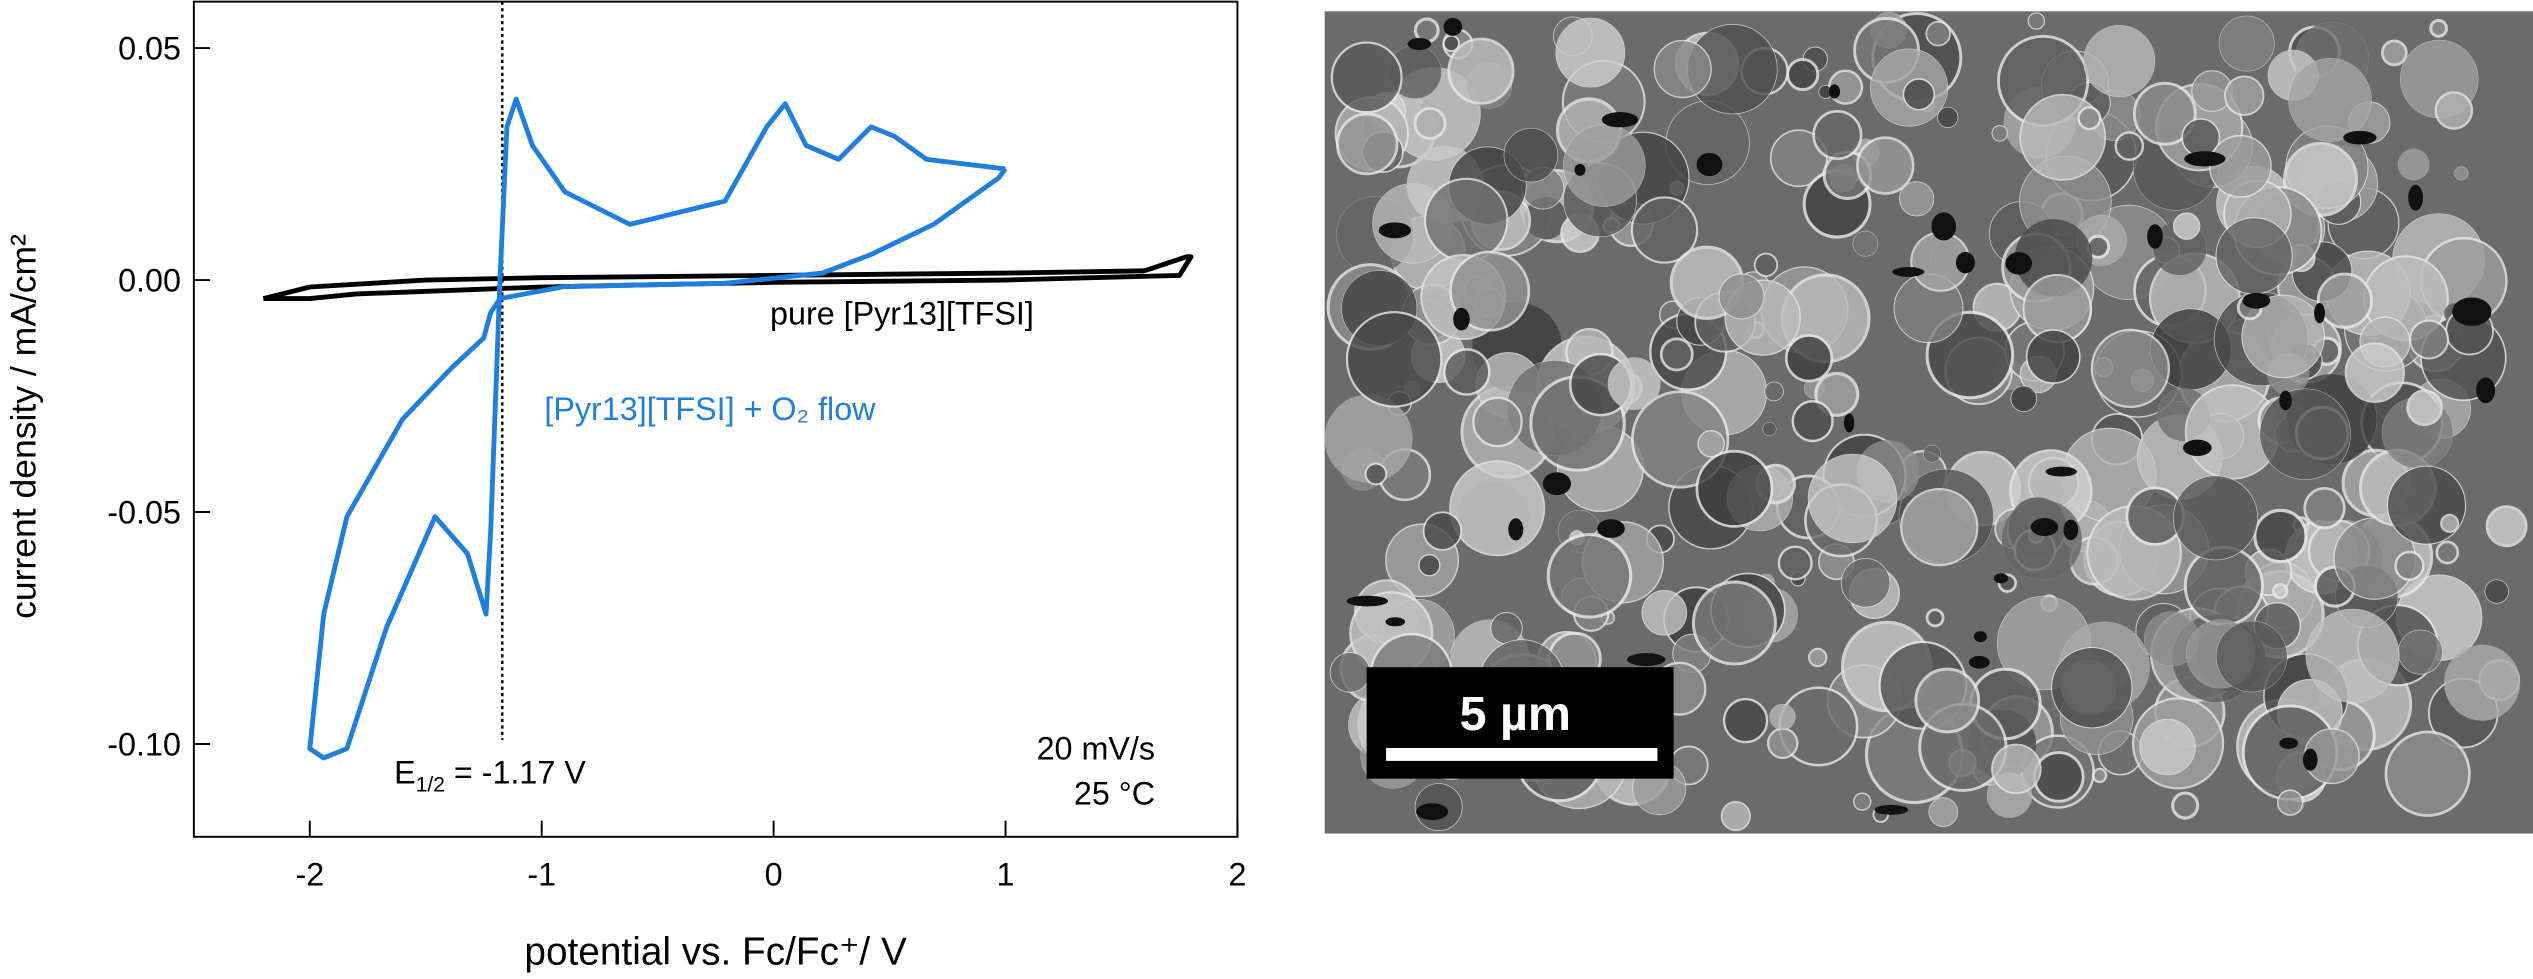  Describe the element at coordinates (309, 874) in the screenshot. I see `x-tick-label: -2` at that location.